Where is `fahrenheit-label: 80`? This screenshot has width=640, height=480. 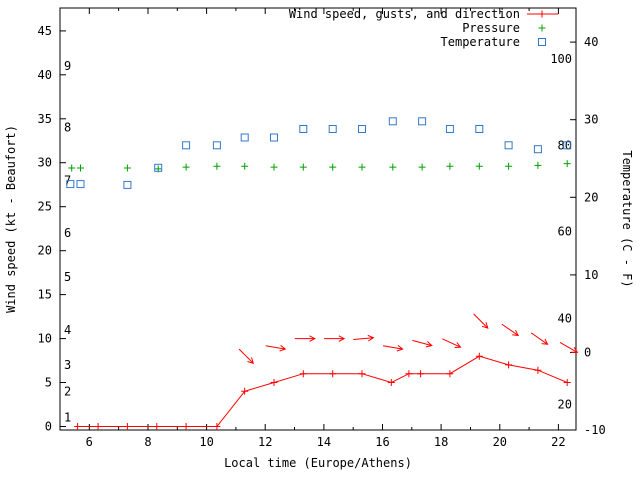 fahrenheit-label: 80 is located at coordinates (565, 145).